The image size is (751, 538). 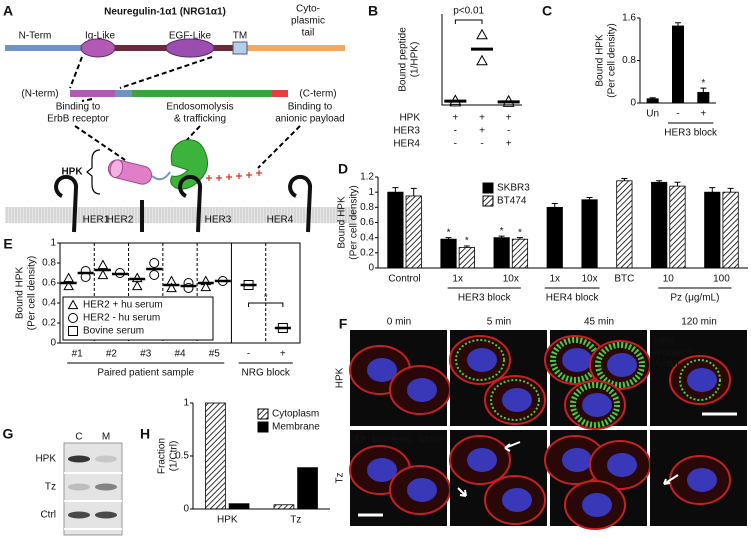 I want to click on x-tick-label: 10x, so click(x=589, y=279).